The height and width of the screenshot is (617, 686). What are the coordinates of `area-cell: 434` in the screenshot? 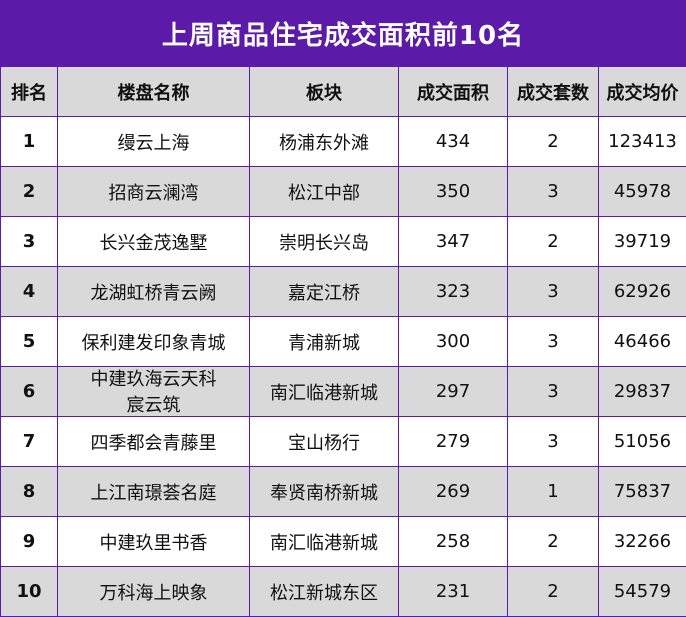 It's located at (453, 142).